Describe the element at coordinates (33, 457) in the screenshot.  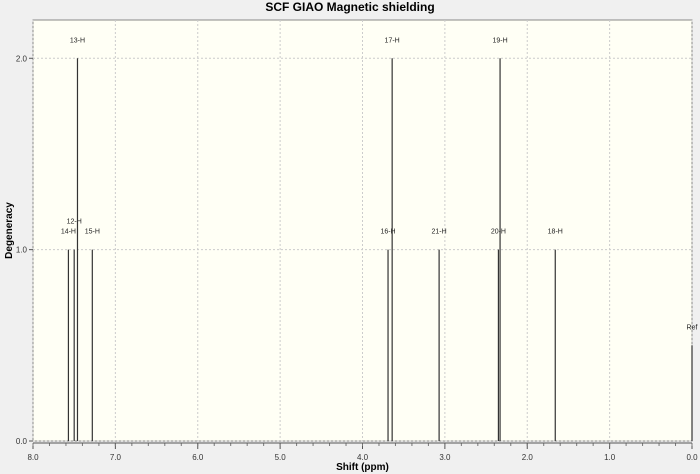
I see `x-tick-label: 8.0` at that location.